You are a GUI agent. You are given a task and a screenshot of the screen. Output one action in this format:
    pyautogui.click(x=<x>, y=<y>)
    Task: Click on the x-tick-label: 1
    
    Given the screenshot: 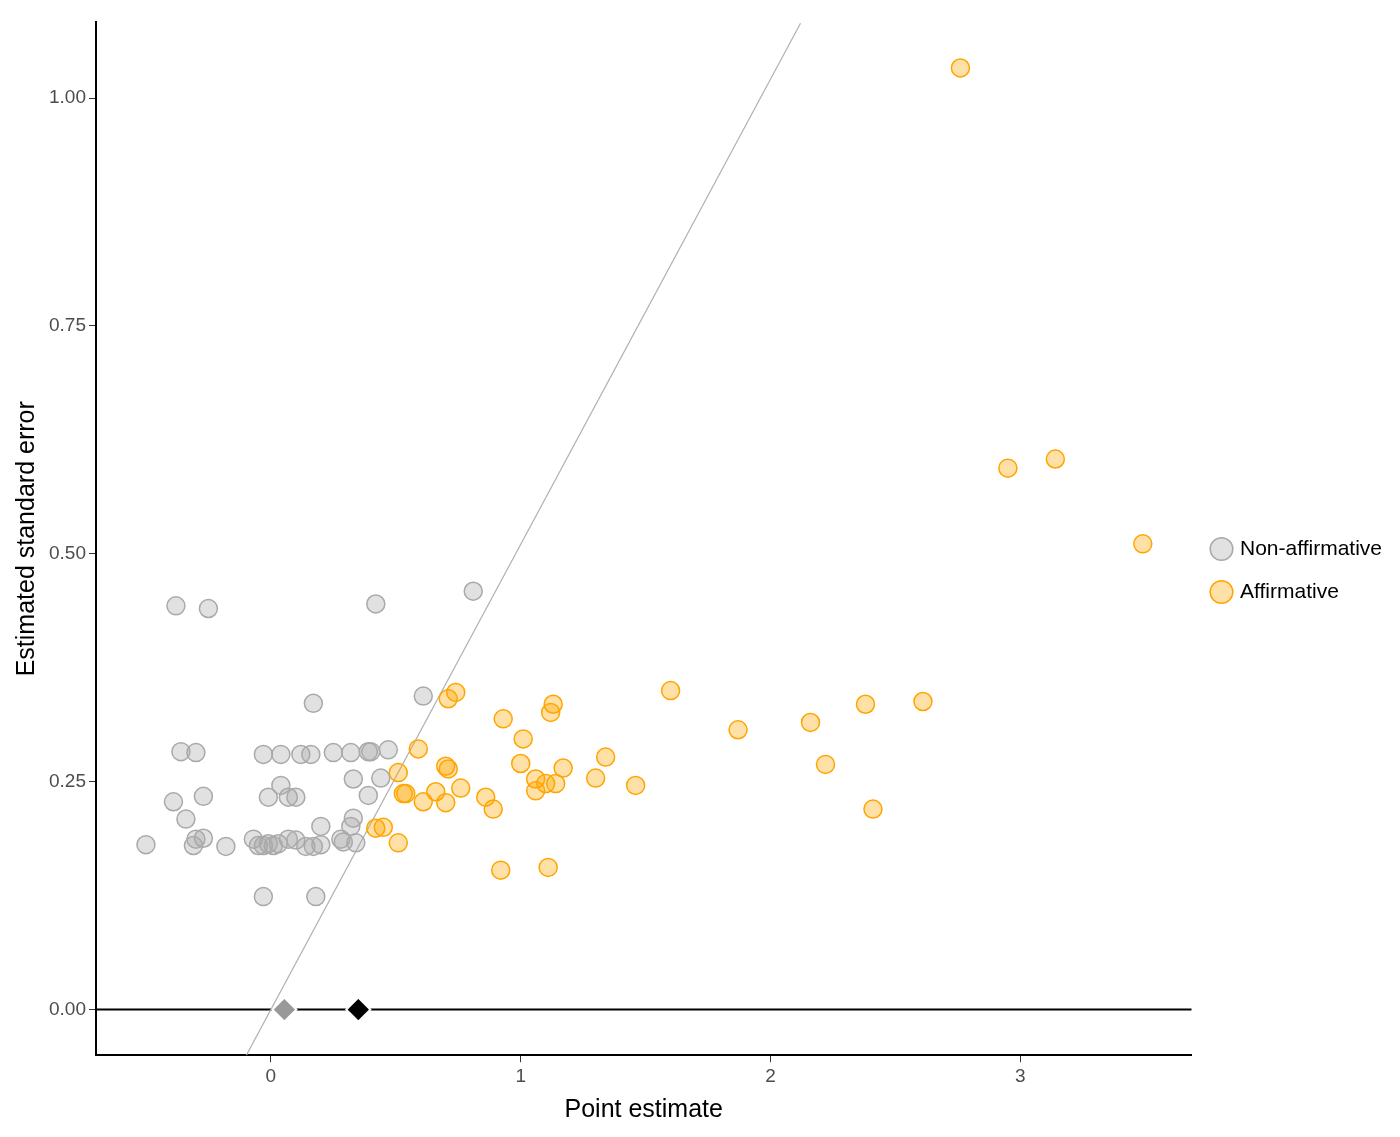 What is the action you would take?
    pyautogui.click(x=520, y=1075)
    